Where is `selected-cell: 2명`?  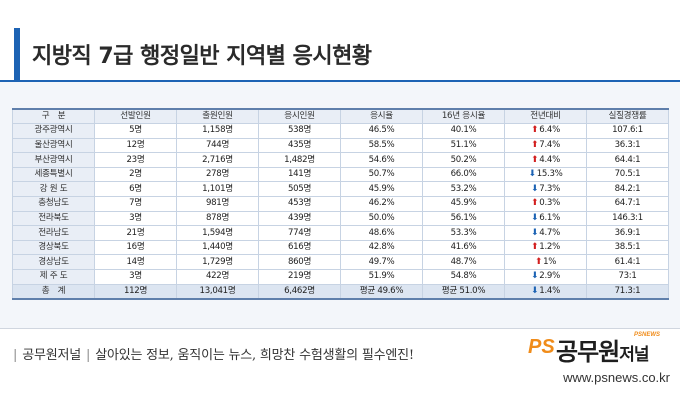
selected-cell: 2명 is located at coordinates (135, 174).